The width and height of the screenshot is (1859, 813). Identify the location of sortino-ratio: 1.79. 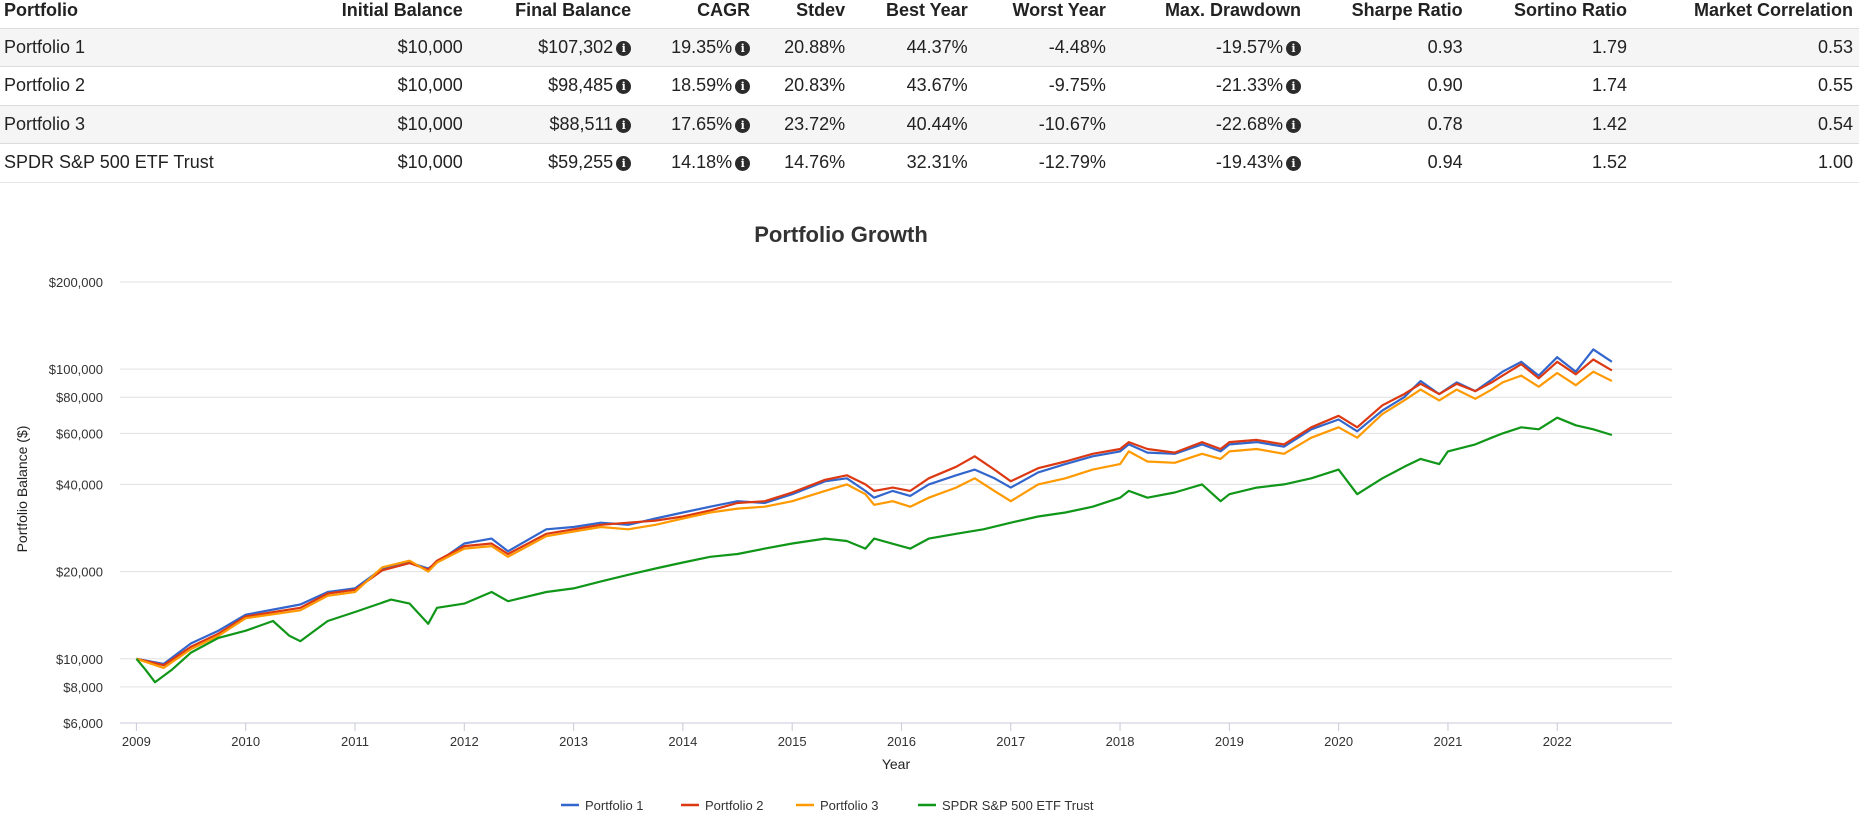
(1551, 47).